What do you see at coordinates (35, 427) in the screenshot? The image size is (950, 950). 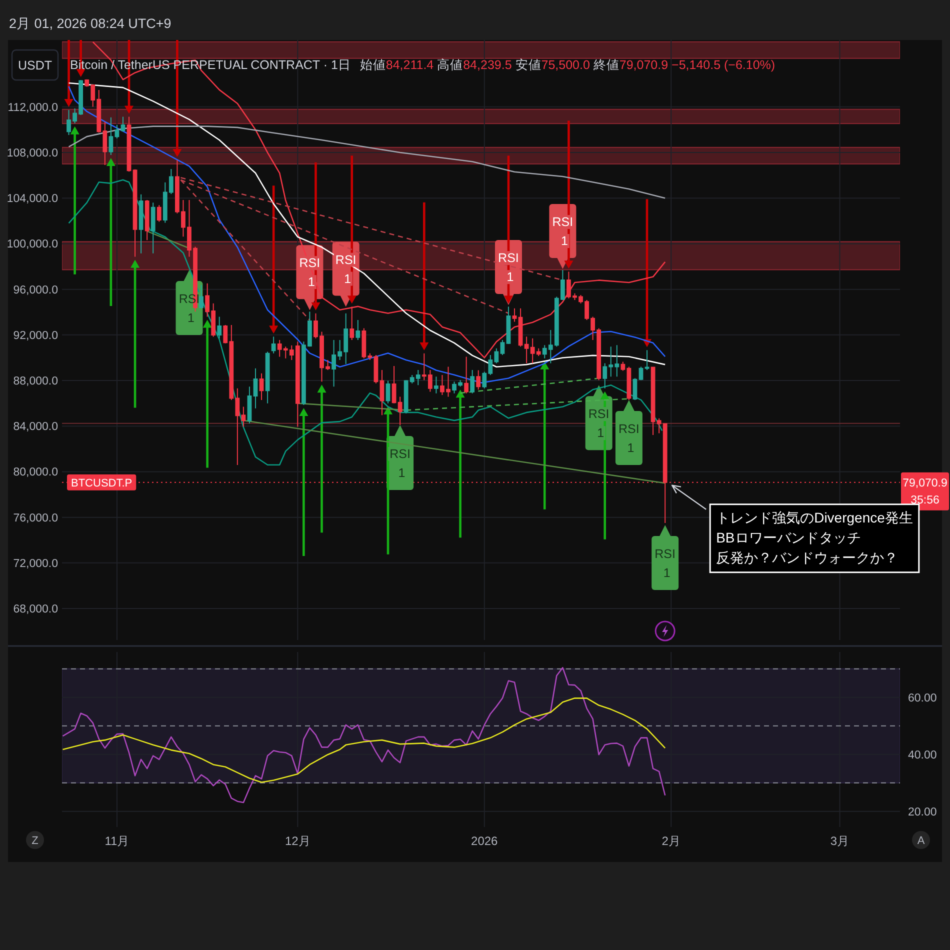 I see `y-tick-label: 84,000.0` at bounding box center [35, 427].